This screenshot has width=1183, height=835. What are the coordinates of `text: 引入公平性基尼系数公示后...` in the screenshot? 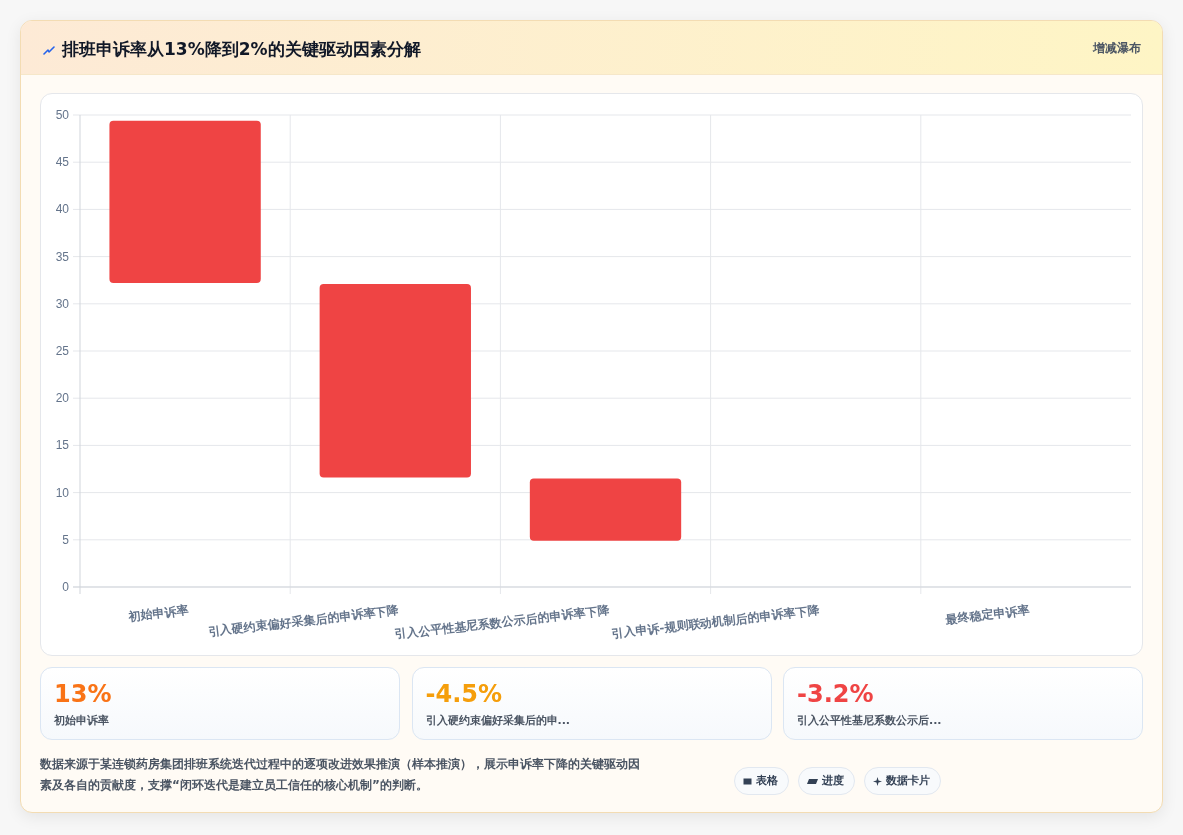 It's located at (869, 721).